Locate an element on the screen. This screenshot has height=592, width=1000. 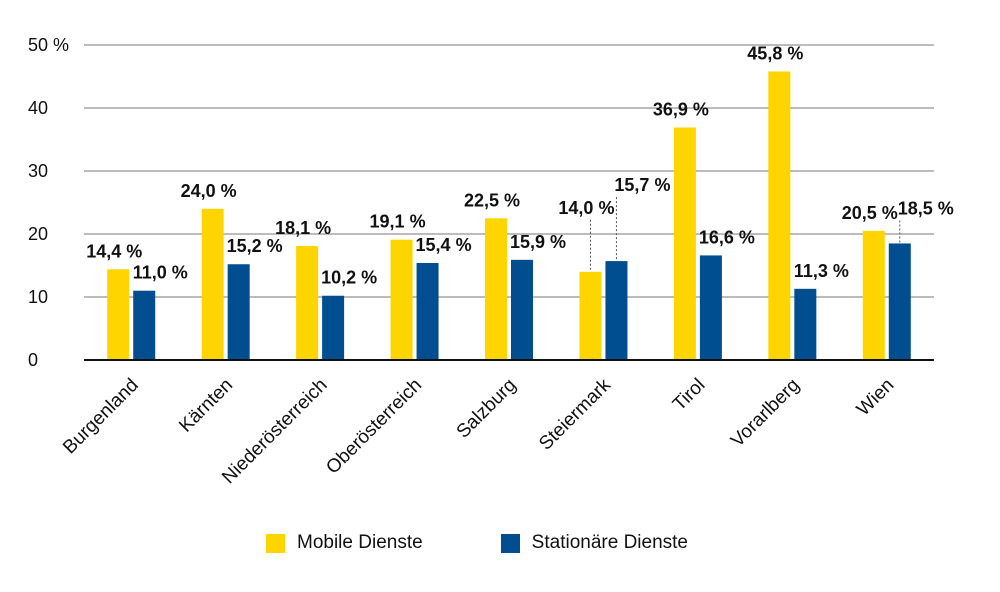
category-label: Burgenland is located at coordinates (101, 417).